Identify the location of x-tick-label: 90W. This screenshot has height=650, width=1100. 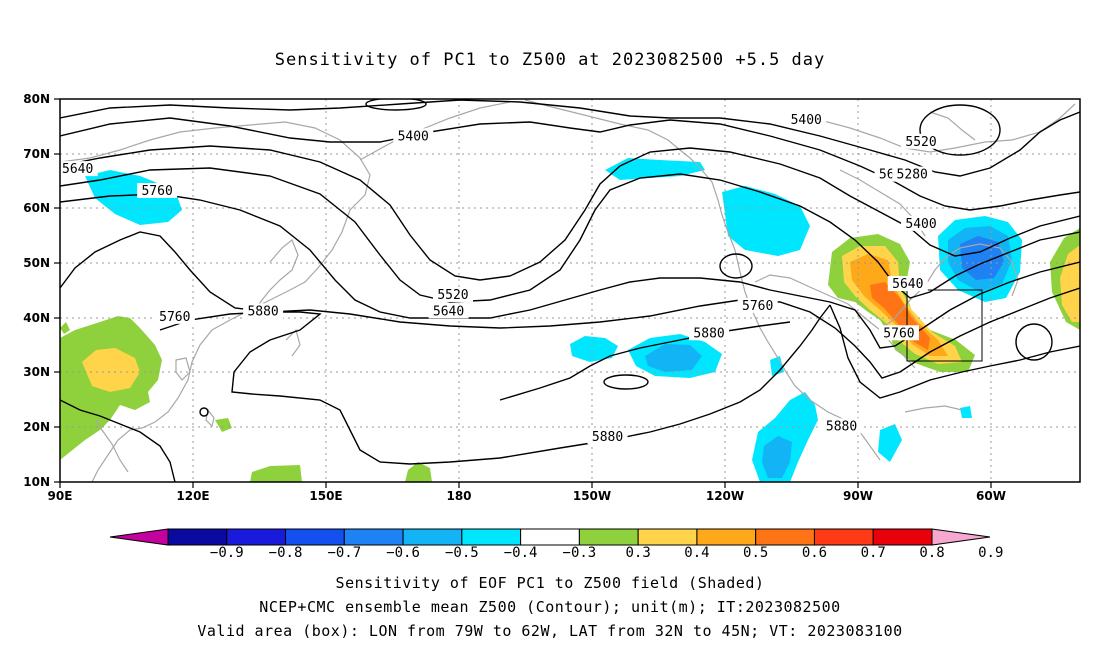
(858, 496).